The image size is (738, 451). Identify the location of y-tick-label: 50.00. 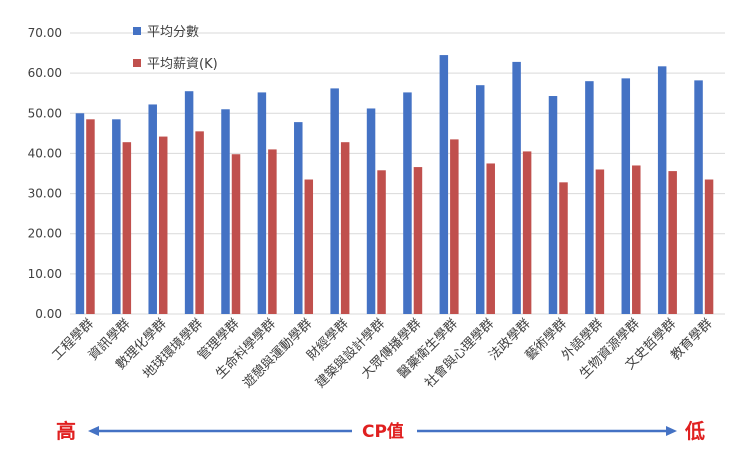
(45, 113).